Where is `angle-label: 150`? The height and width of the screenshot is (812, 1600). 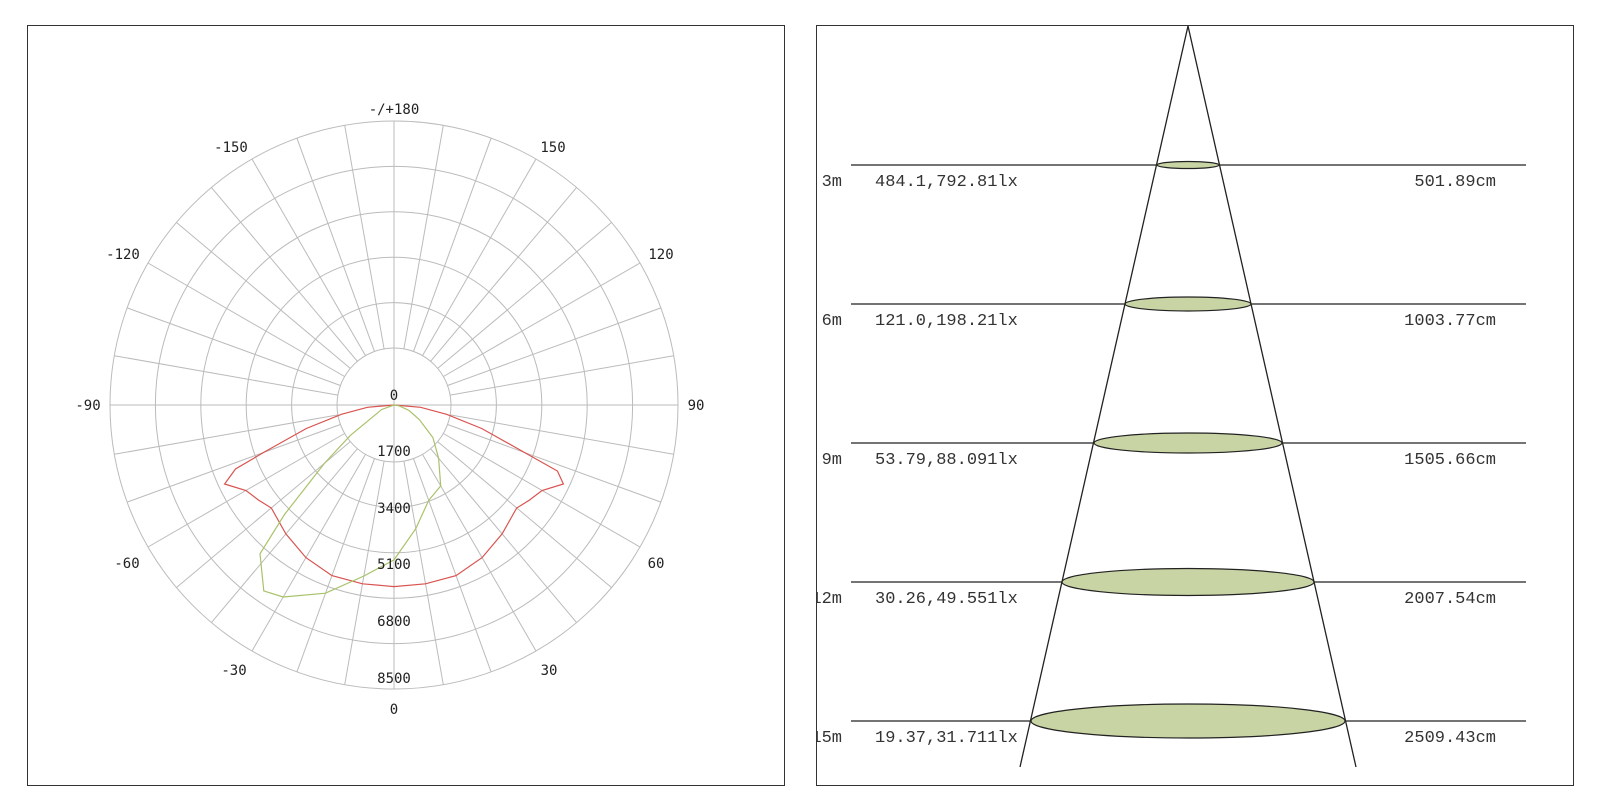
angle-label: 150 is located at coordinates (552, 148).